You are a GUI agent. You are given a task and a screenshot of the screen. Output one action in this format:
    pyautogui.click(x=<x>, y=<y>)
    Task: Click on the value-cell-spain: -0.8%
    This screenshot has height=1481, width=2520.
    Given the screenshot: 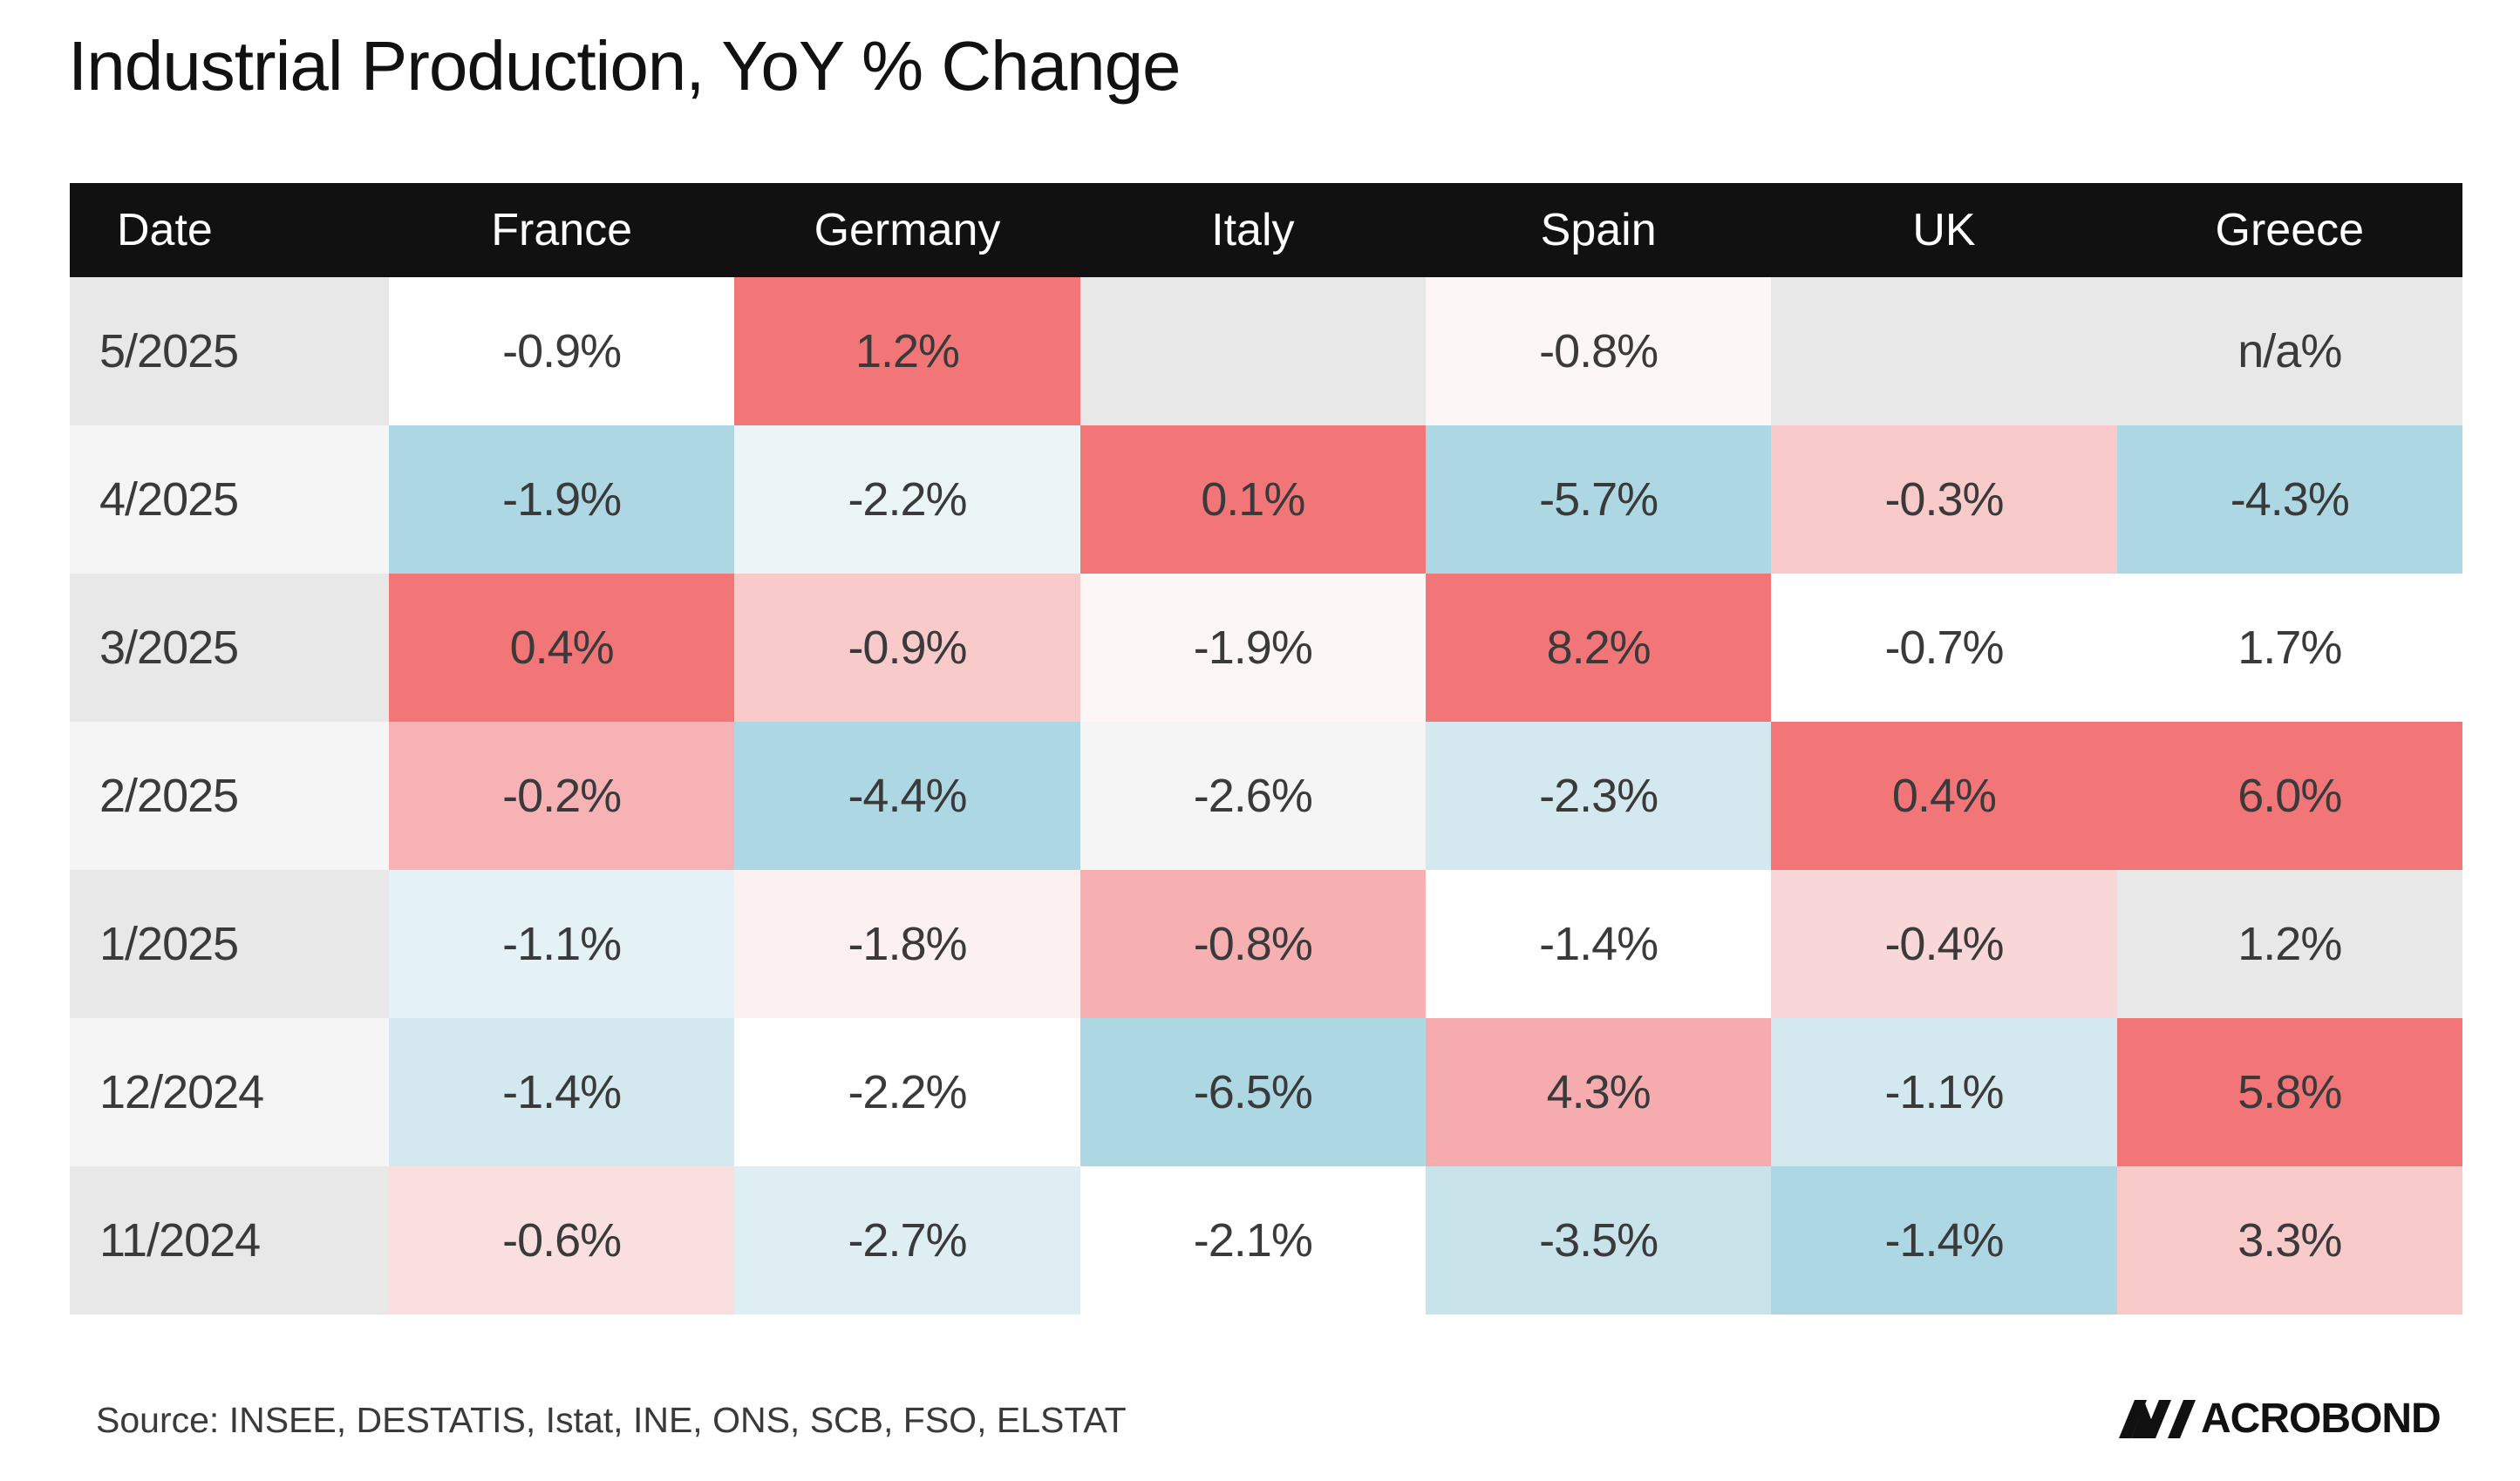 What is the action you would take?
    pyautogui.click(x=1598, y=351)
    